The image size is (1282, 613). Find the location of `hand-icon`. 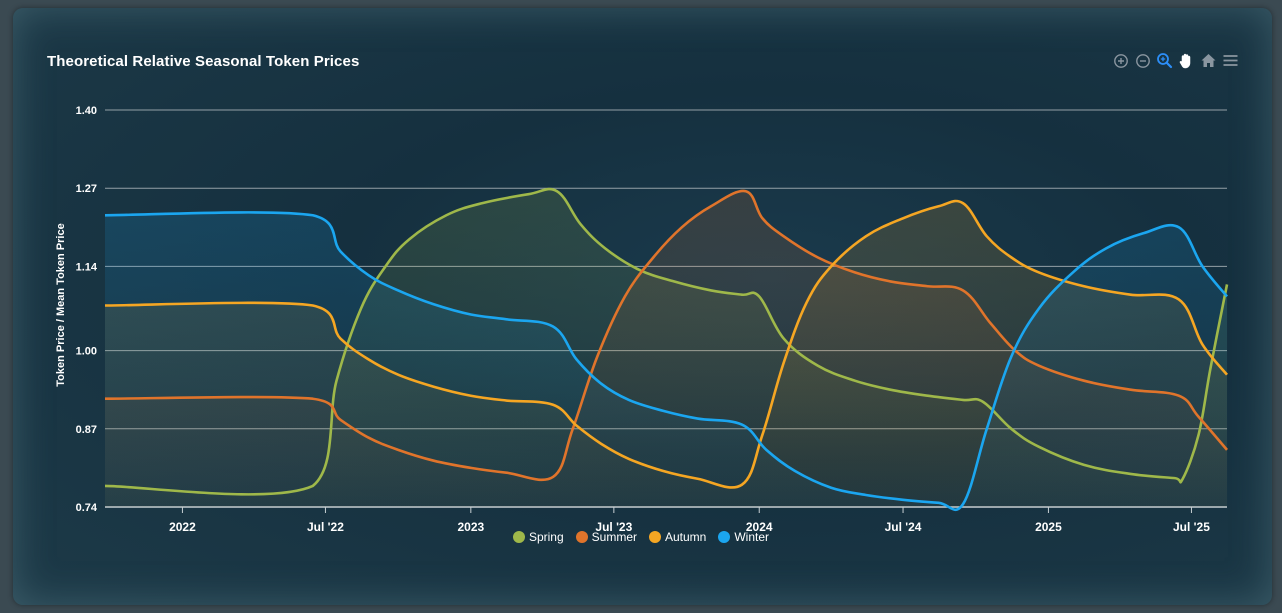

hand-icon is located at coordinates (1186, 60).